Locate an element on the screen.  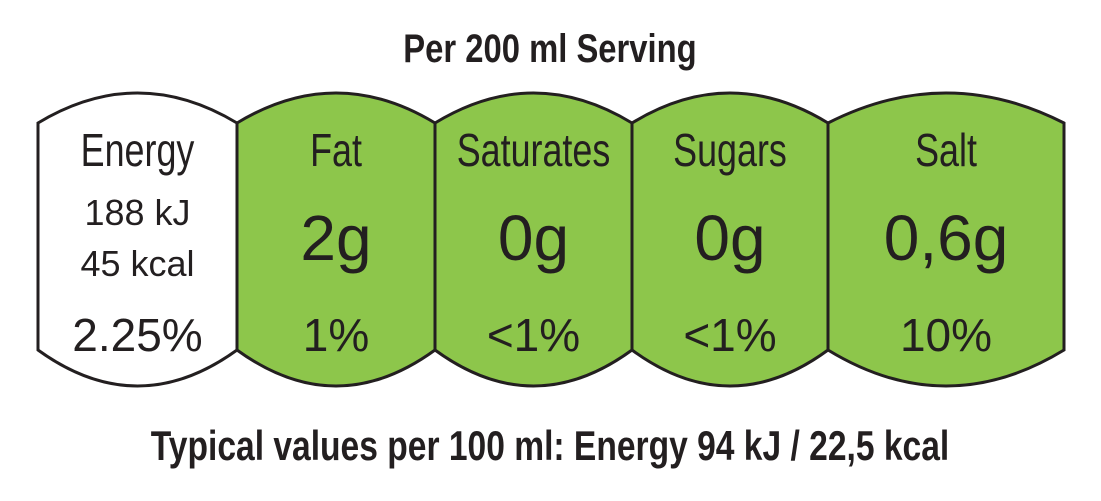
panel-shape is located at coordinates (946, 239).